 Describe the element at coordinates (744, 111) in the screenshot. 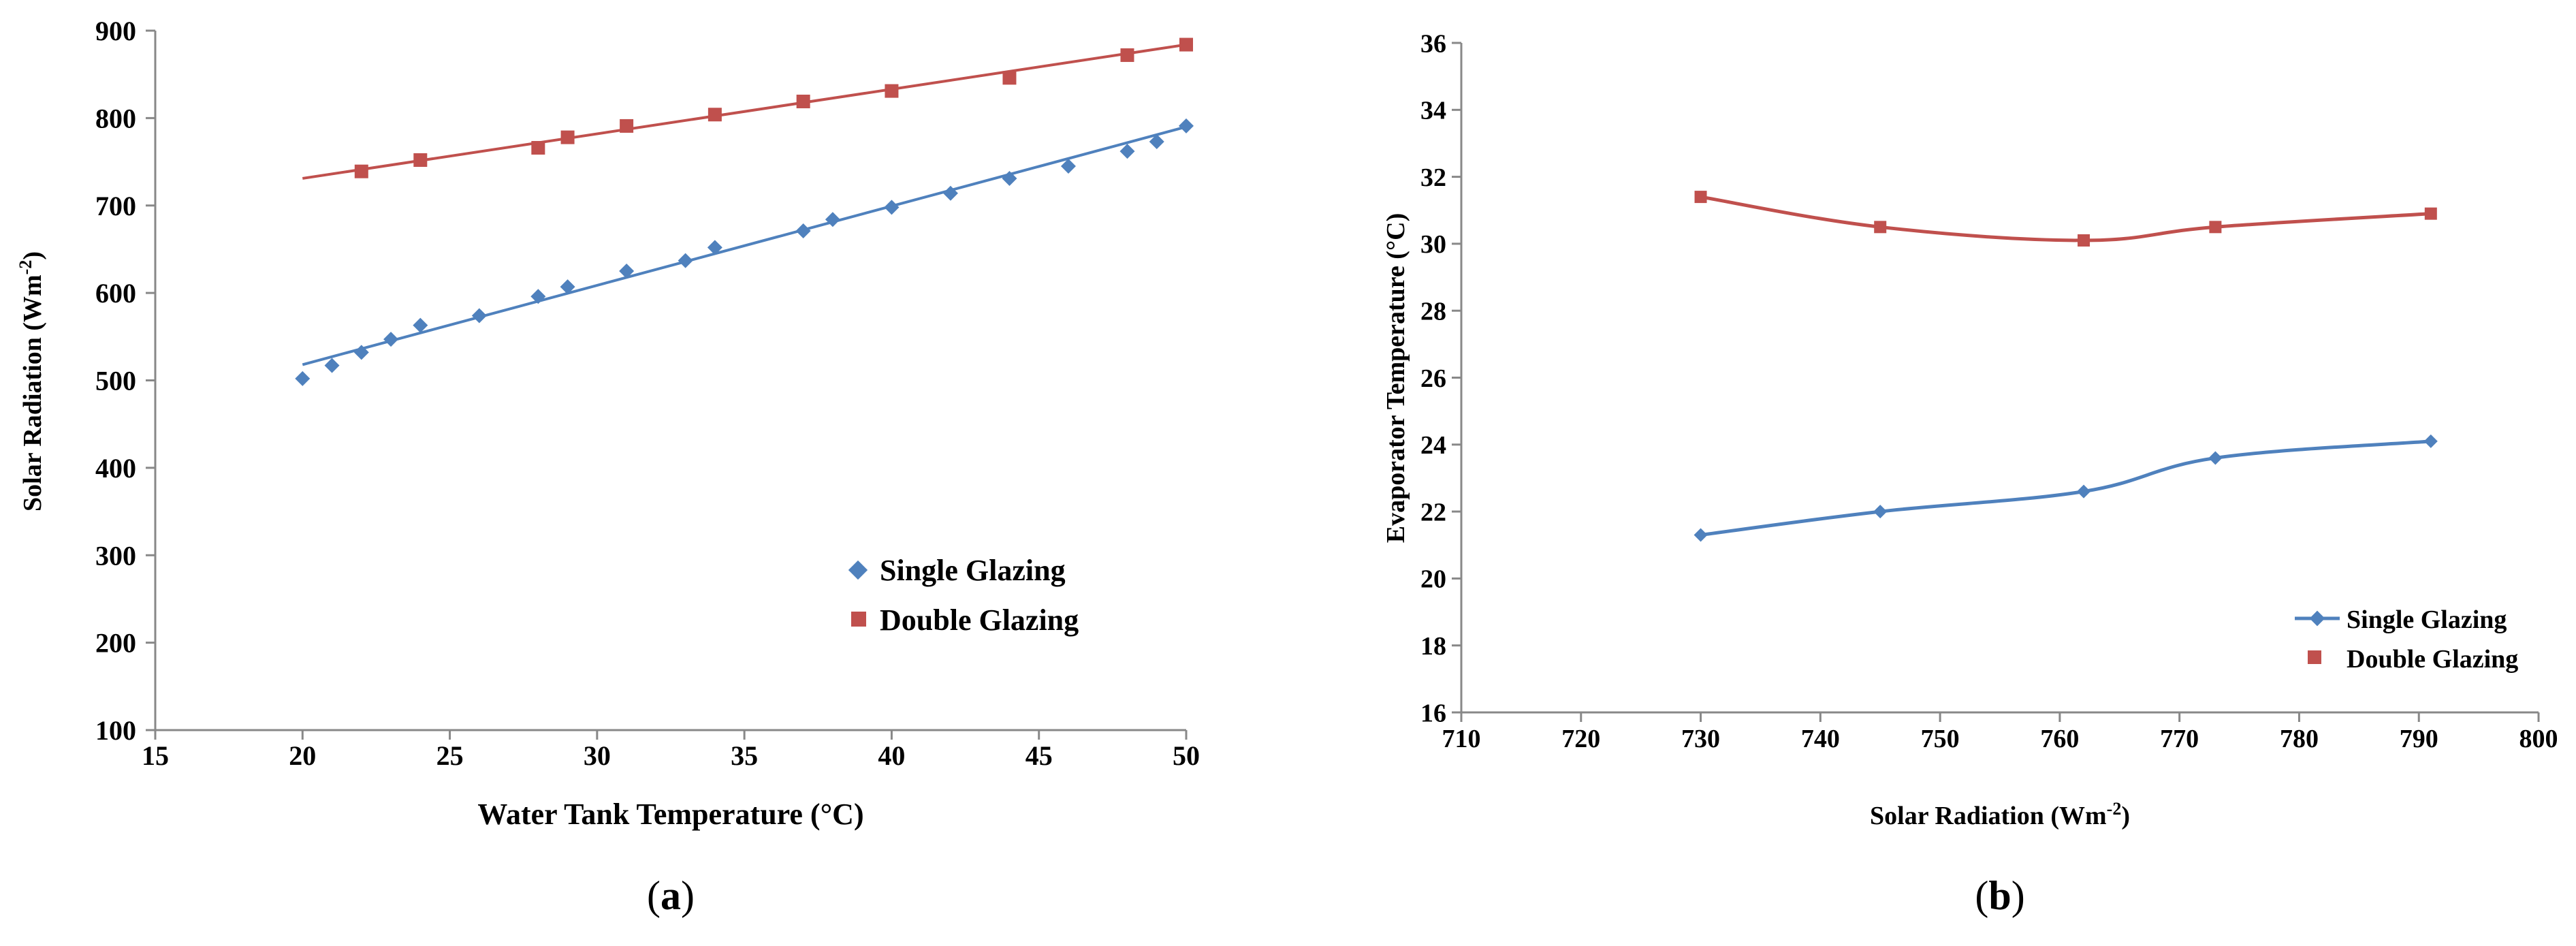

I see `chart-a-double-trendline` at that location.